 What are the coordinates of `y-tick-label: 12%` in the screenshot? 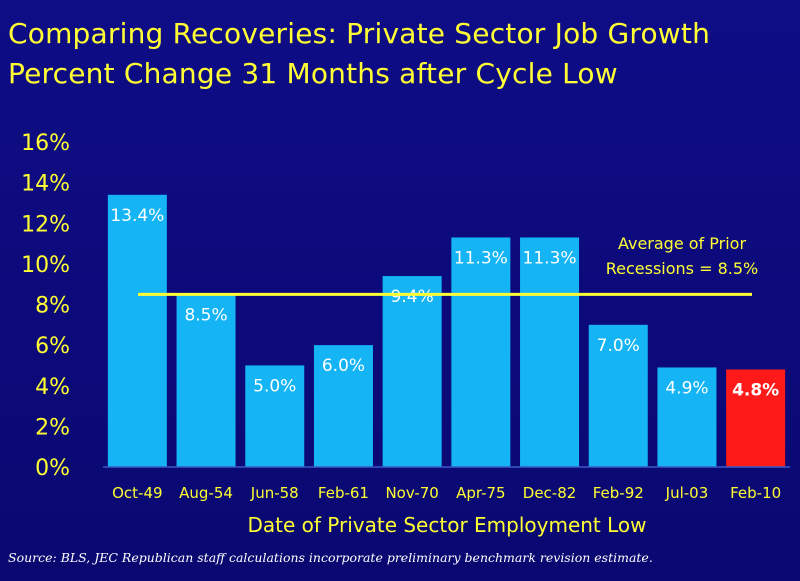 It's located at (45, 224).